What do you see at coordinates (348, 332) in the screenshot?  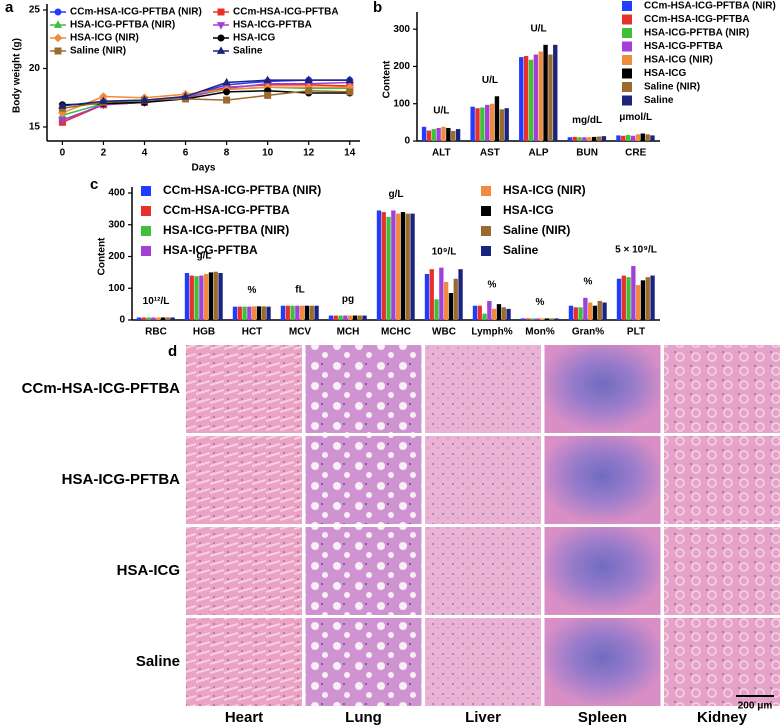 I see `x-tick-label: MCH` at bounding box center [348, 332].